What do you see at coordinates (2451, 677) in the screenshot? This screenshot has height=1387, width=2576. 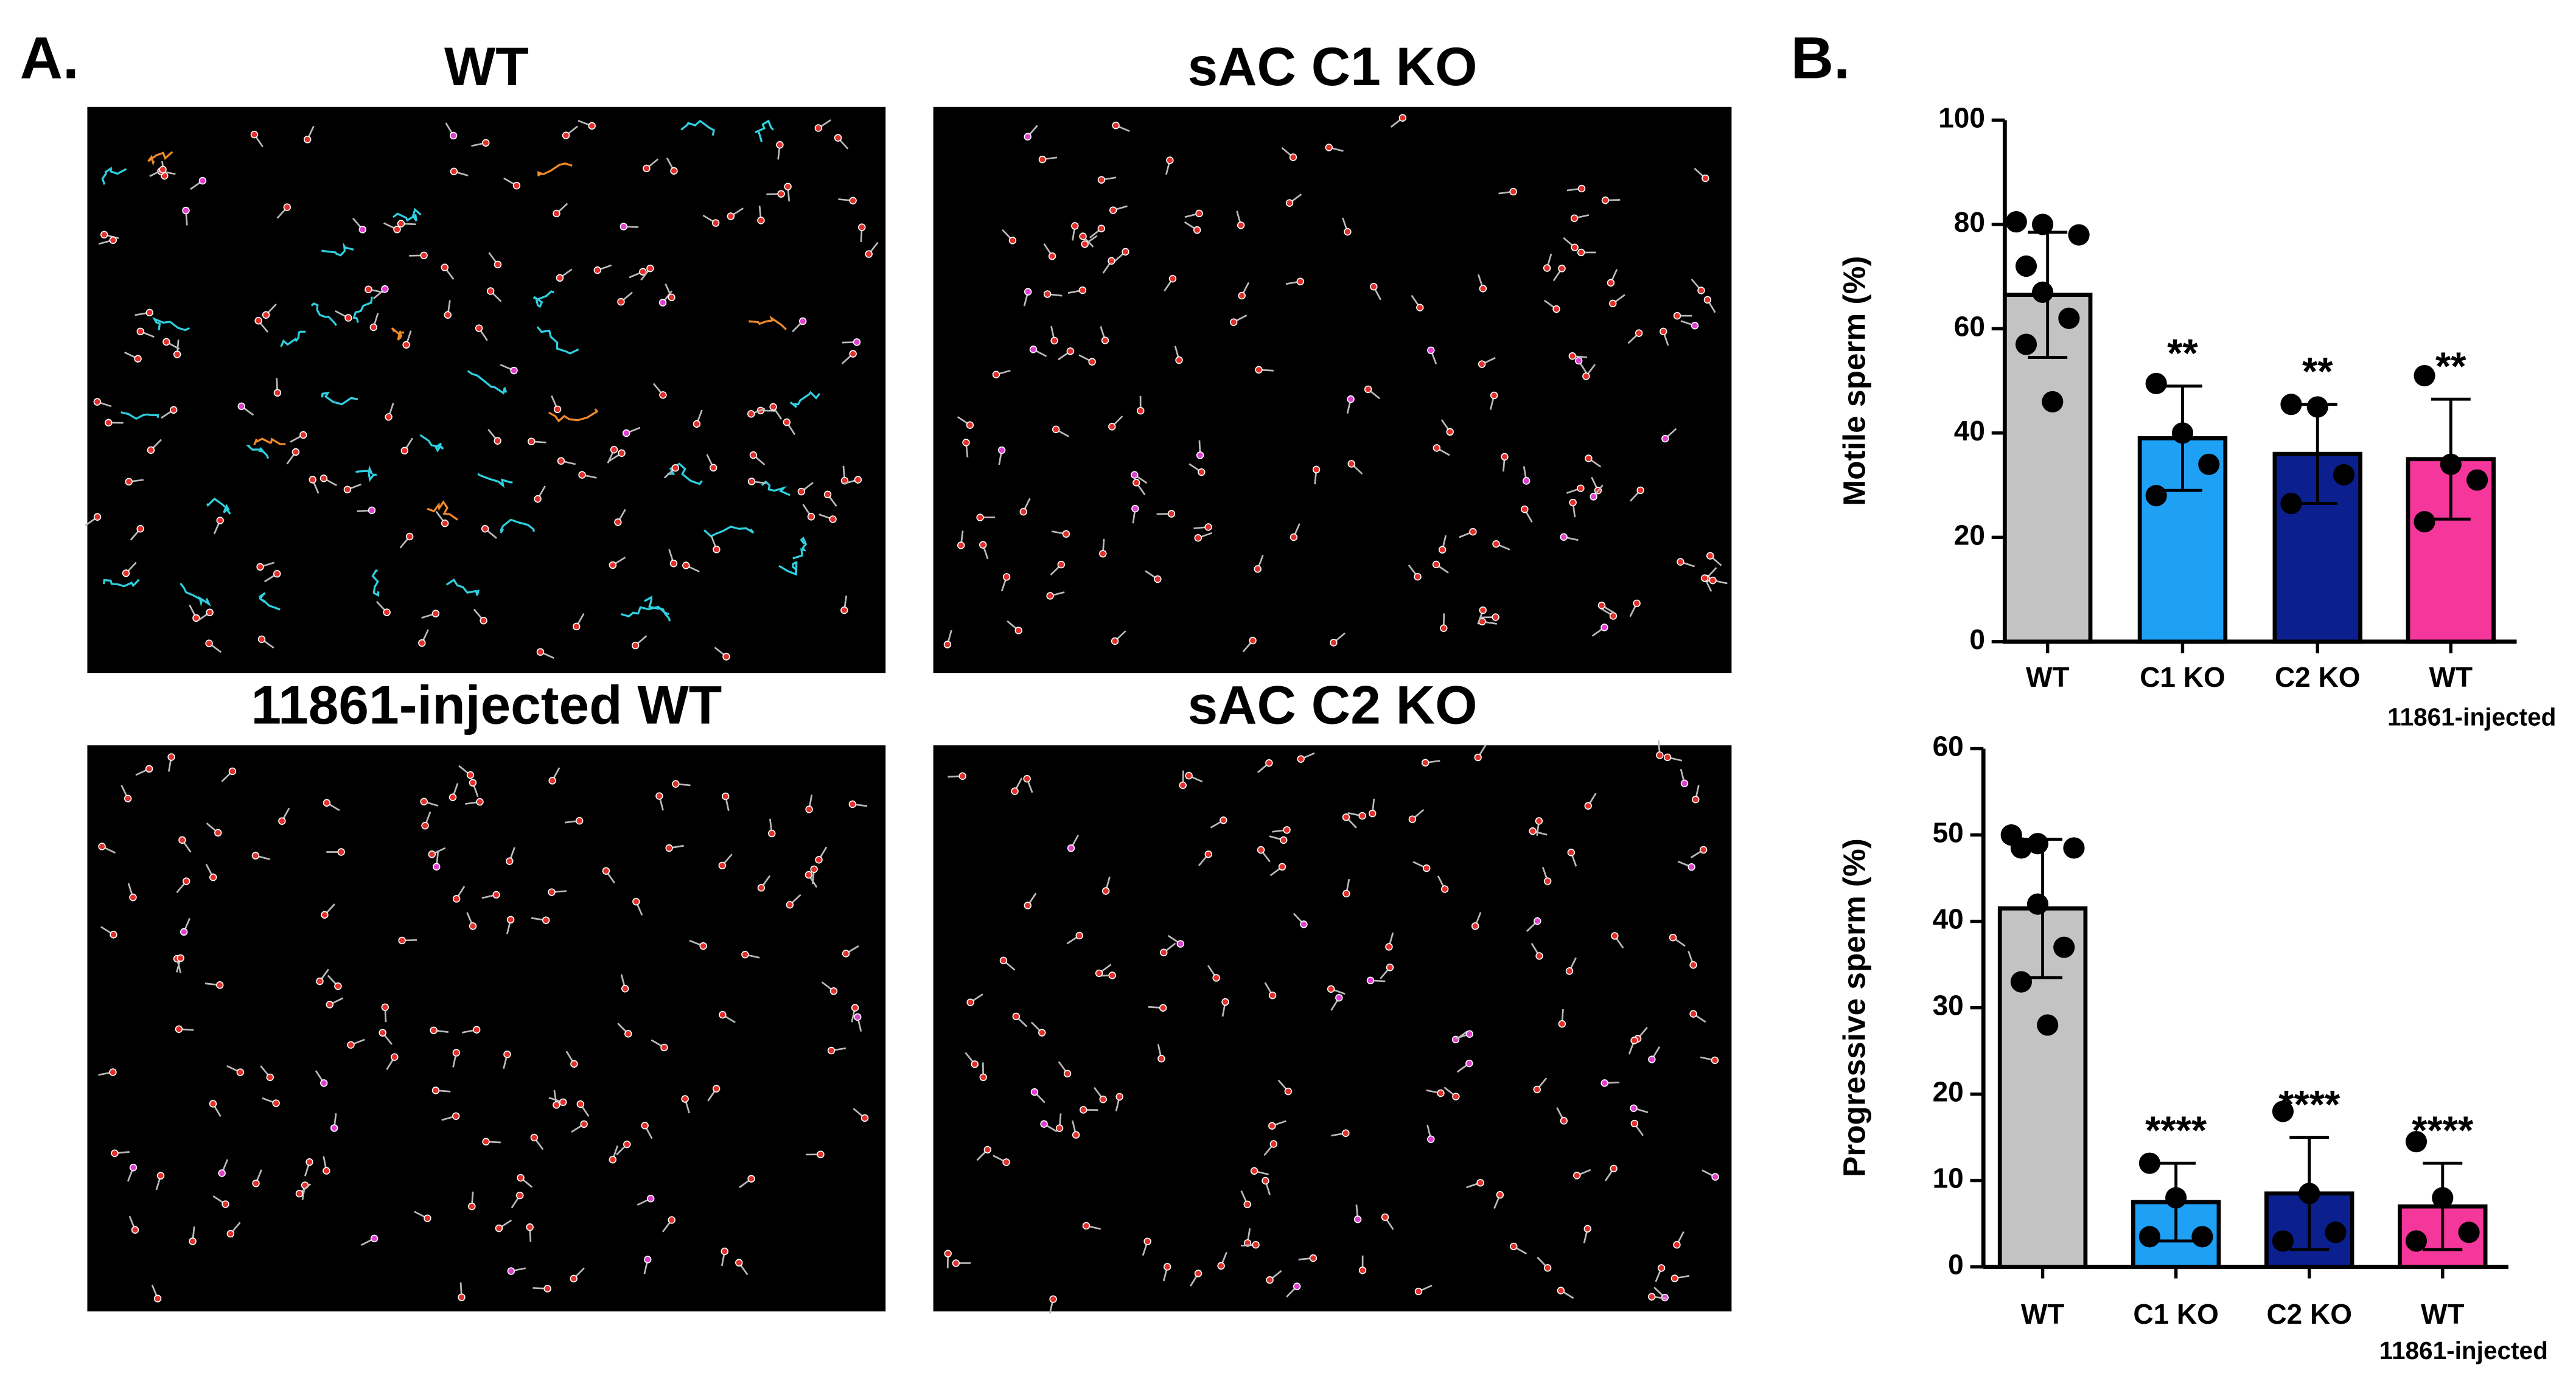 I see `x-tick-label: WT` at bounding box center [2451, 677].